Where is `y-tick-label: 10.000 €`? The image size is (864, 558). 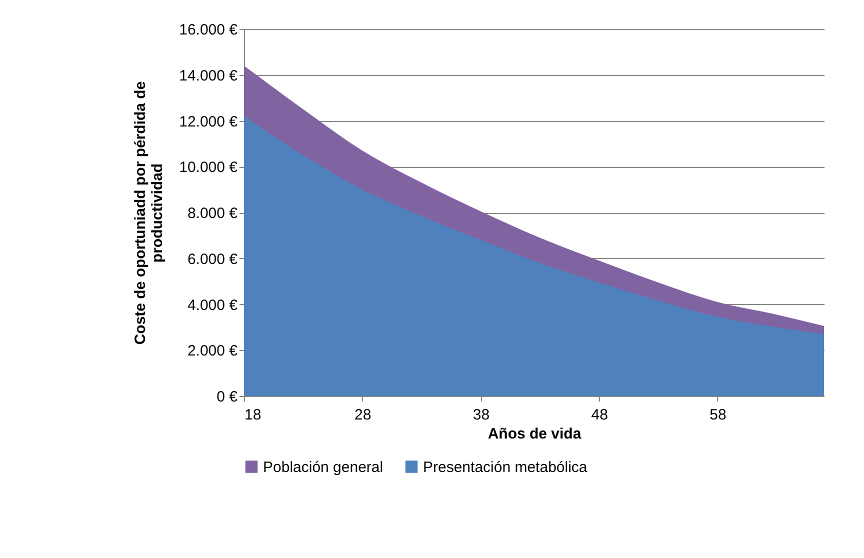
y-tick-label: 10.000 € is located at coordinates (208, 167).